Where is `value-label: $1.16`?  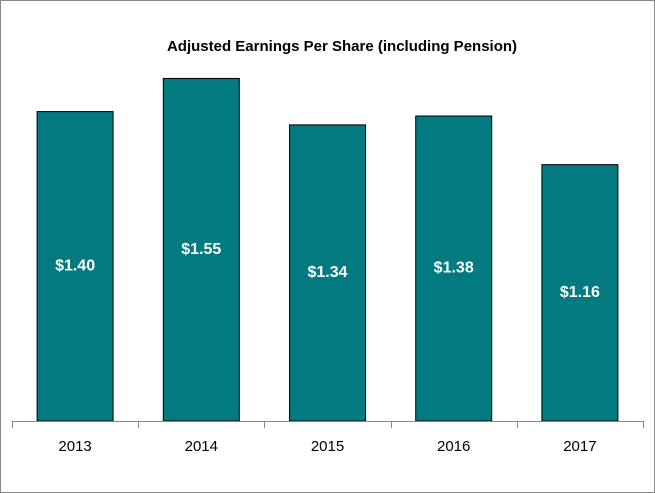
value-label: $1.16 is located at coordinates (580, 292).